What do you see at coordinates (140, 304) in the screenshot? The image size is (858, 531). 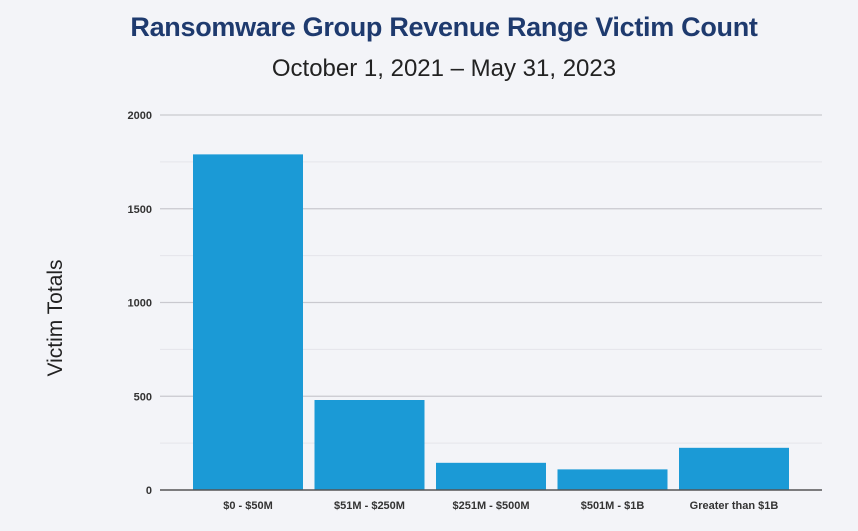 I see `y-tick-label: 1000` at bounding box center [140, 304].